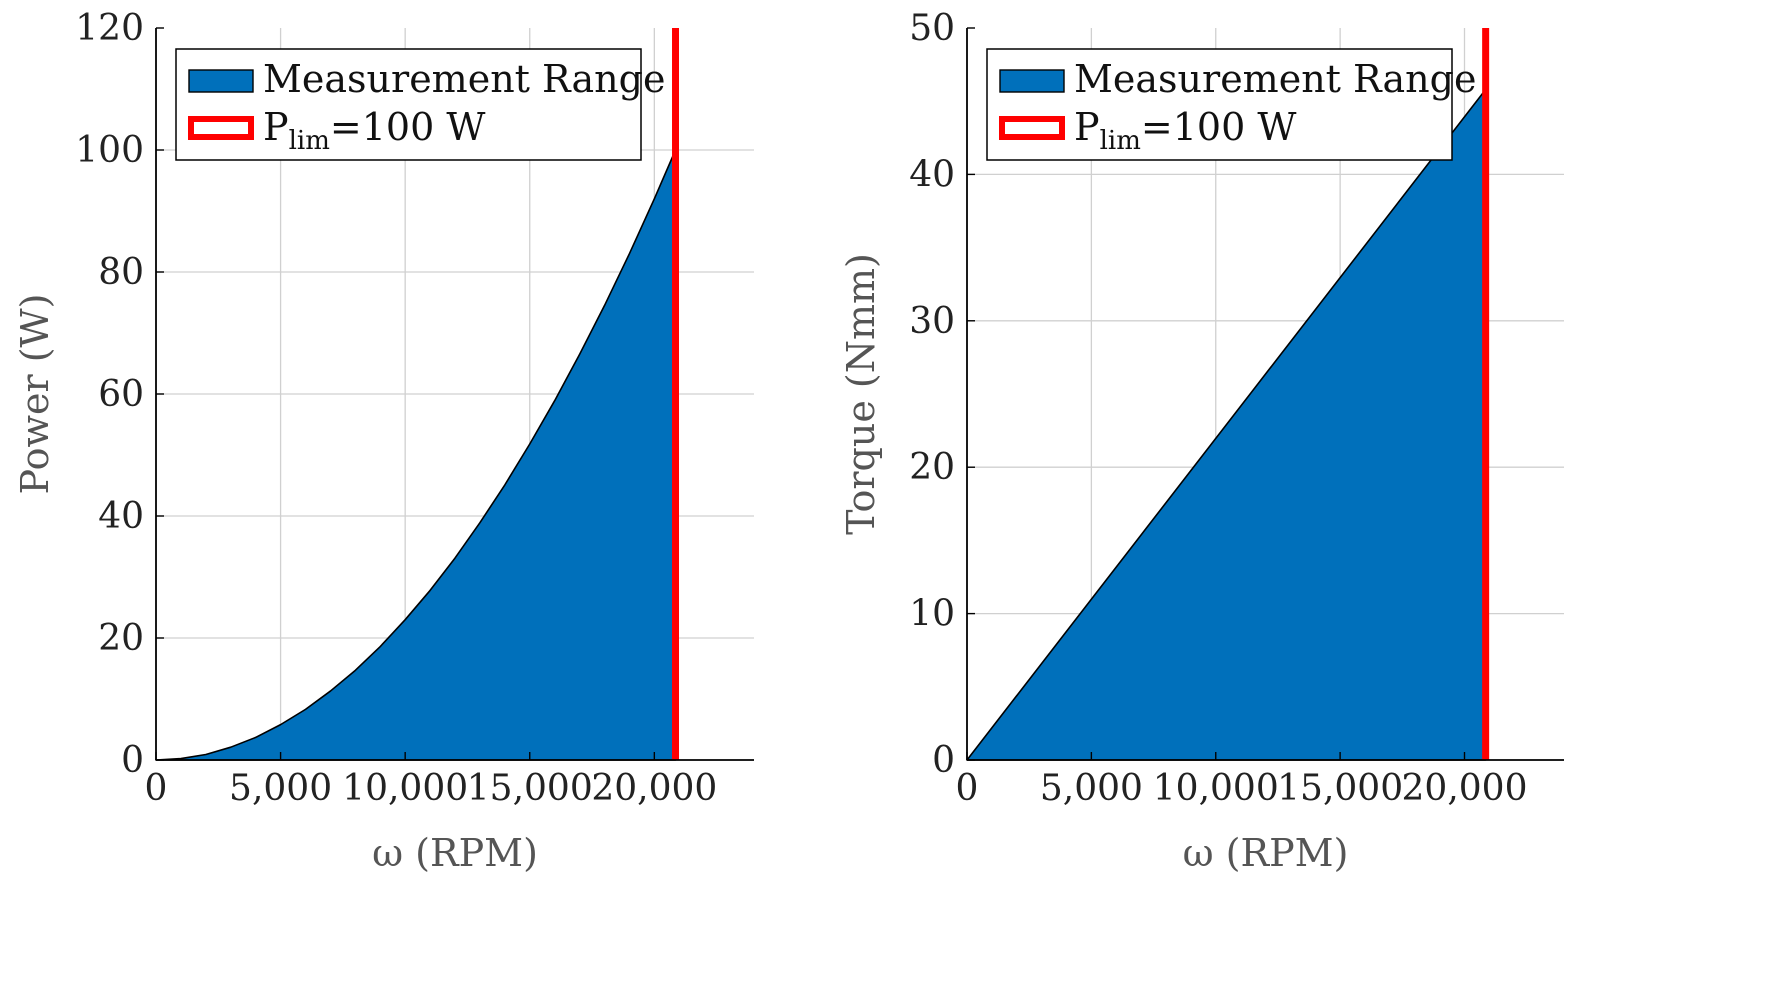  Describe the element at coordinates (121, 394) in the screenshot. I see `y-tick-label: 60` at that location.